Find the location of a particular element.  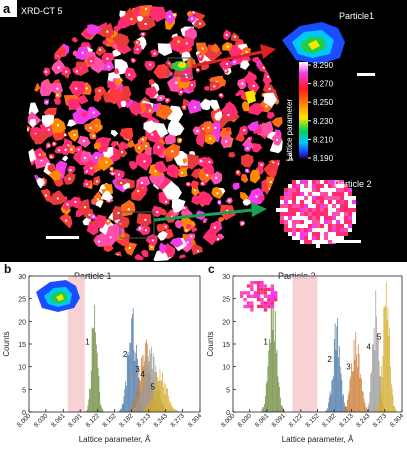

particle2-arrow is located at coordinates (210, 212).